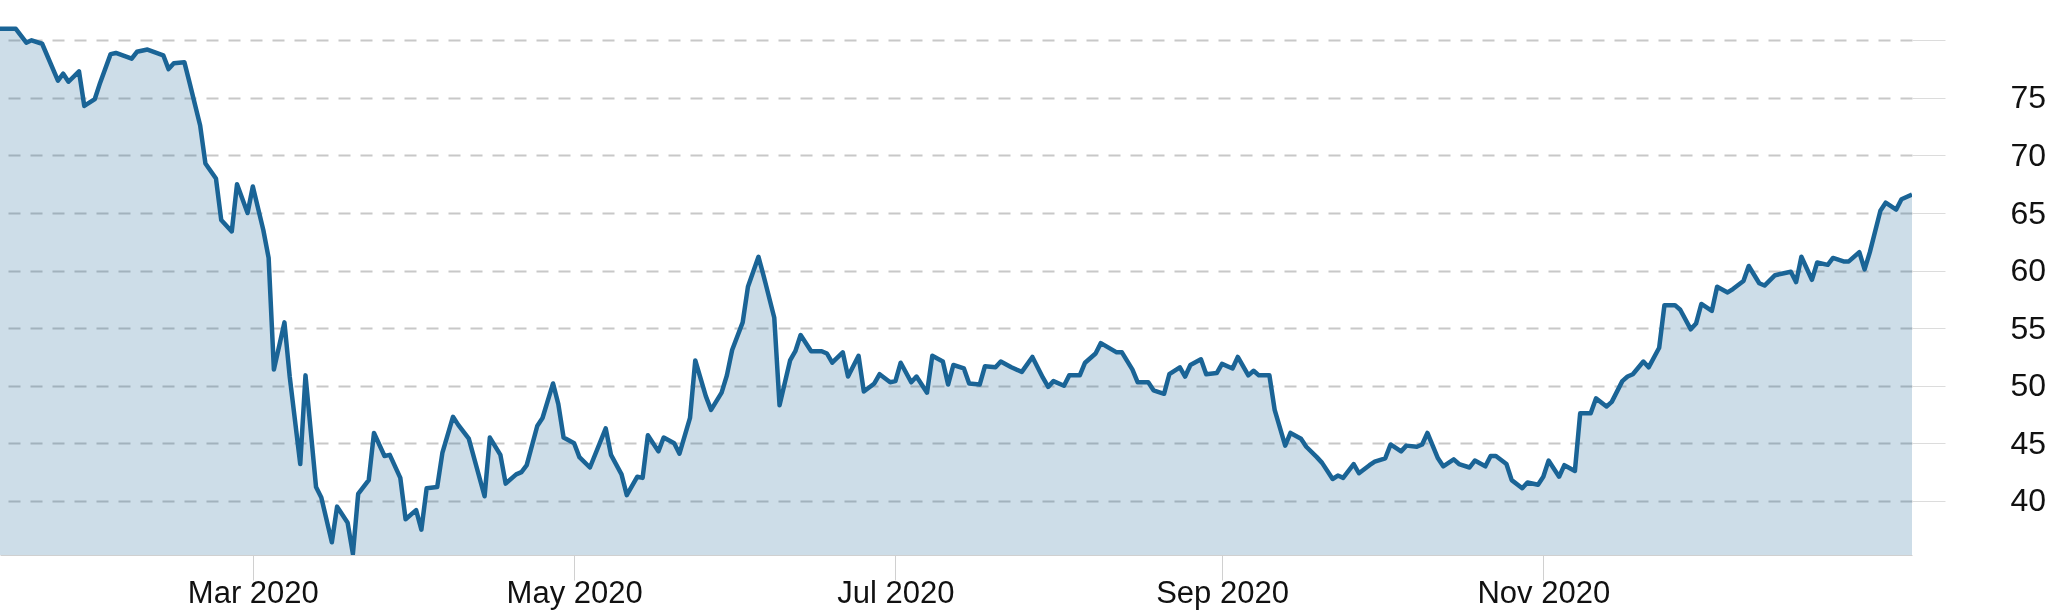 The image size is (2055, 612). I want to click on x-tick-label: Nov 2020, so click(1544, 592).